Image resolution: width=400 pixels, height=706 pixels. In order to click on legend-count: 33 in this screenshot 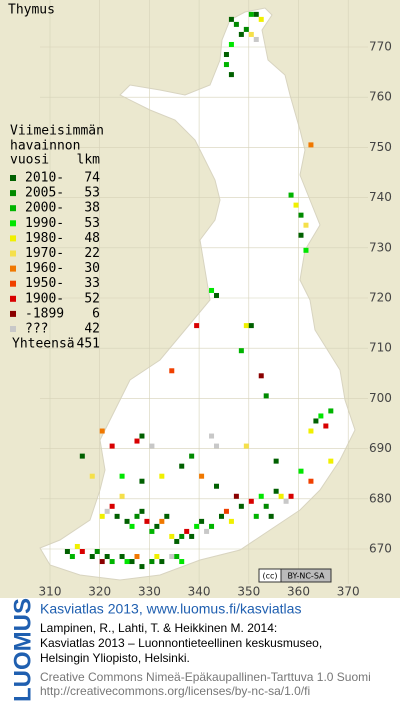, I will do `click(92, 283)`.